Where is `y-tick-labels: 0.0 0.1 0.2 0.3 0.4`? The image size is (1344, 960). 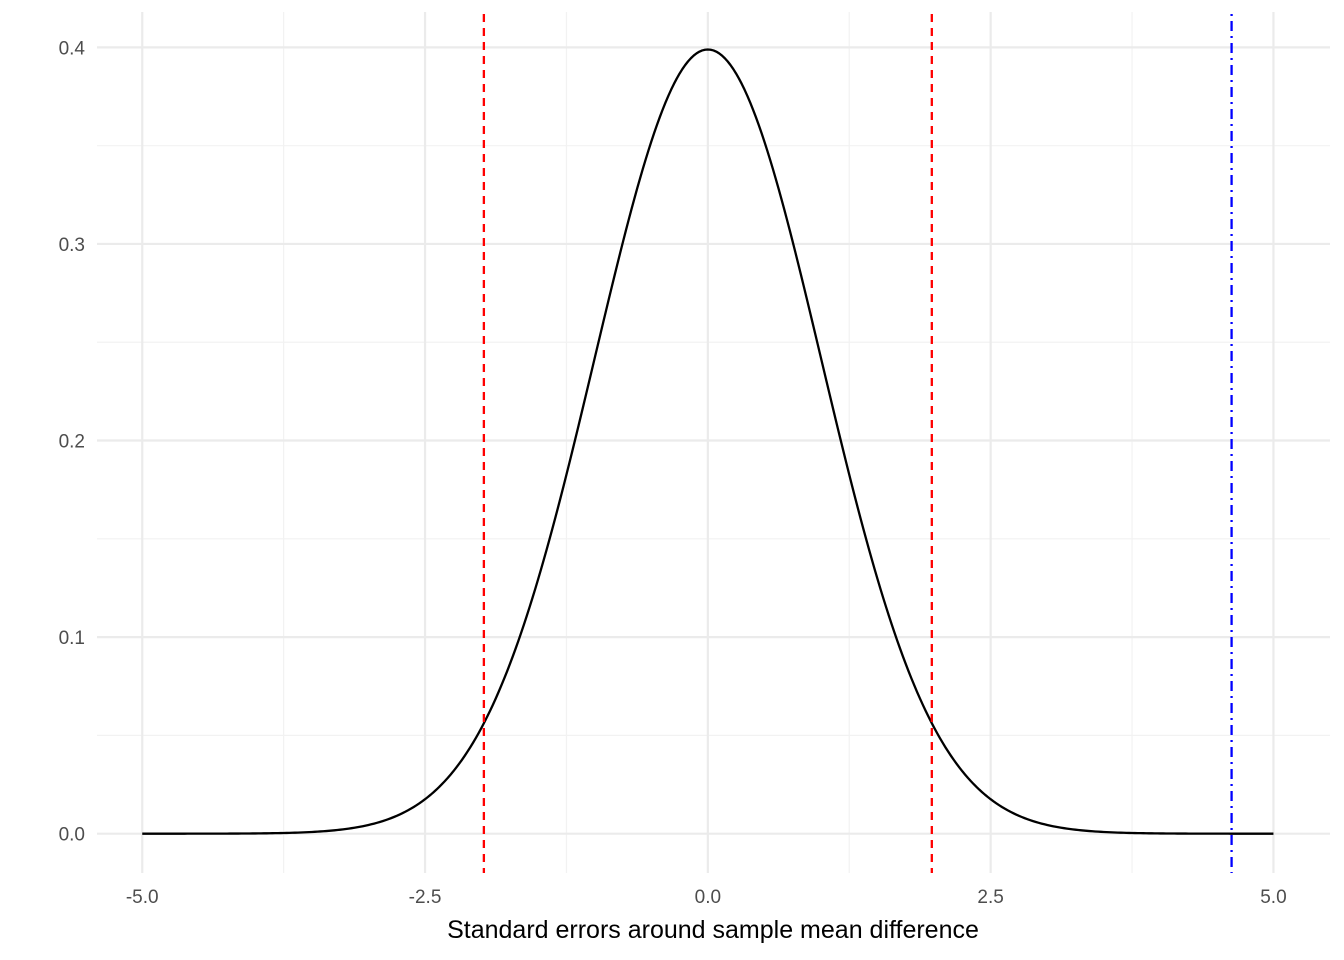
y-tick-labels: 0.0 0.1 0.2 0.3 0.4 is located at coordinates (72, 441).